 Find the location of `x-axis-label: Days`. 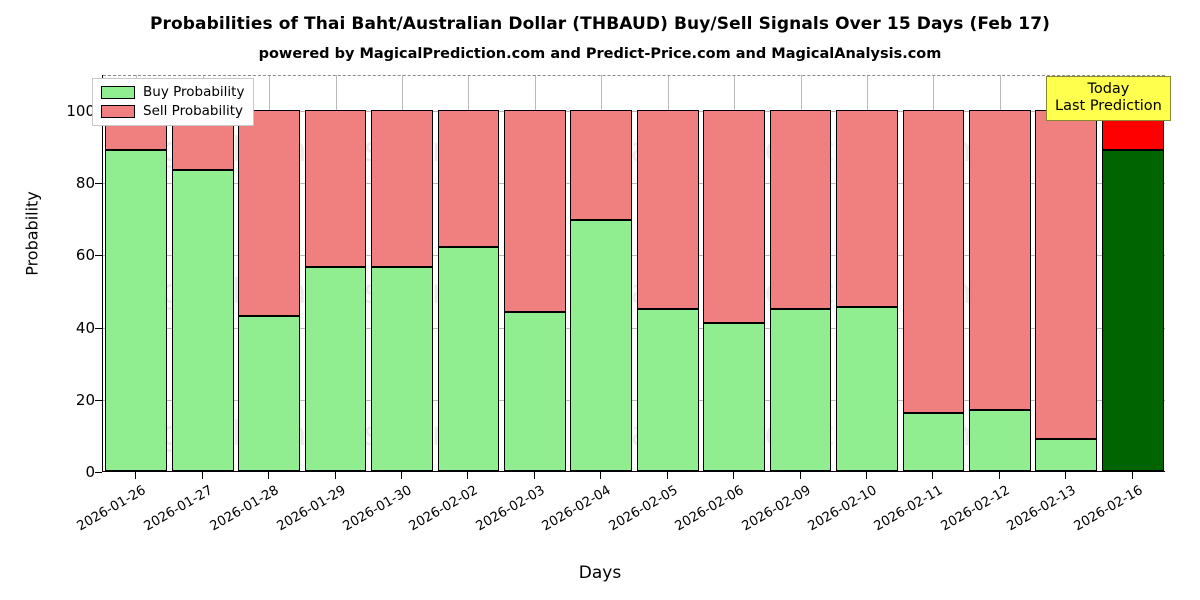

x-axis-label: Days is located at coordinates (600, 573).